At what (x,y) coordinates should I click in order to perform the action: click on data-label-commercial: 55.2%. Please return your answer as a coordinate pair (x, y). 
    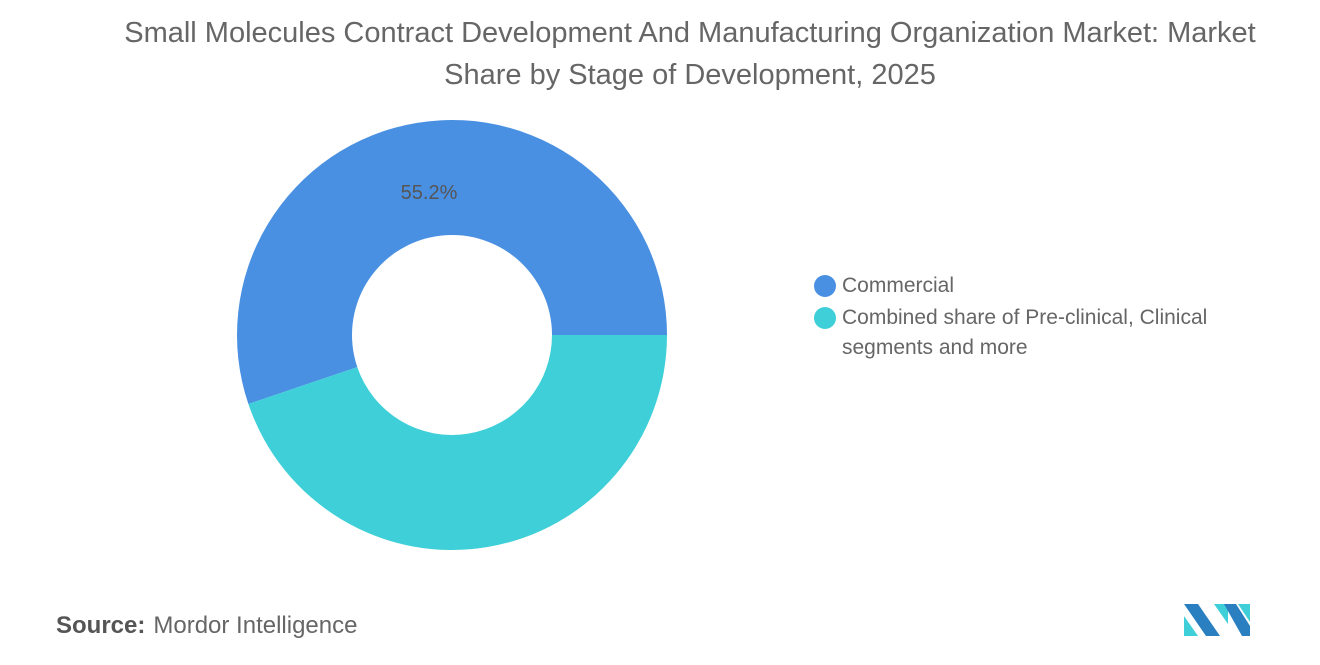
    Looking at the image, I should click on (429, 193).